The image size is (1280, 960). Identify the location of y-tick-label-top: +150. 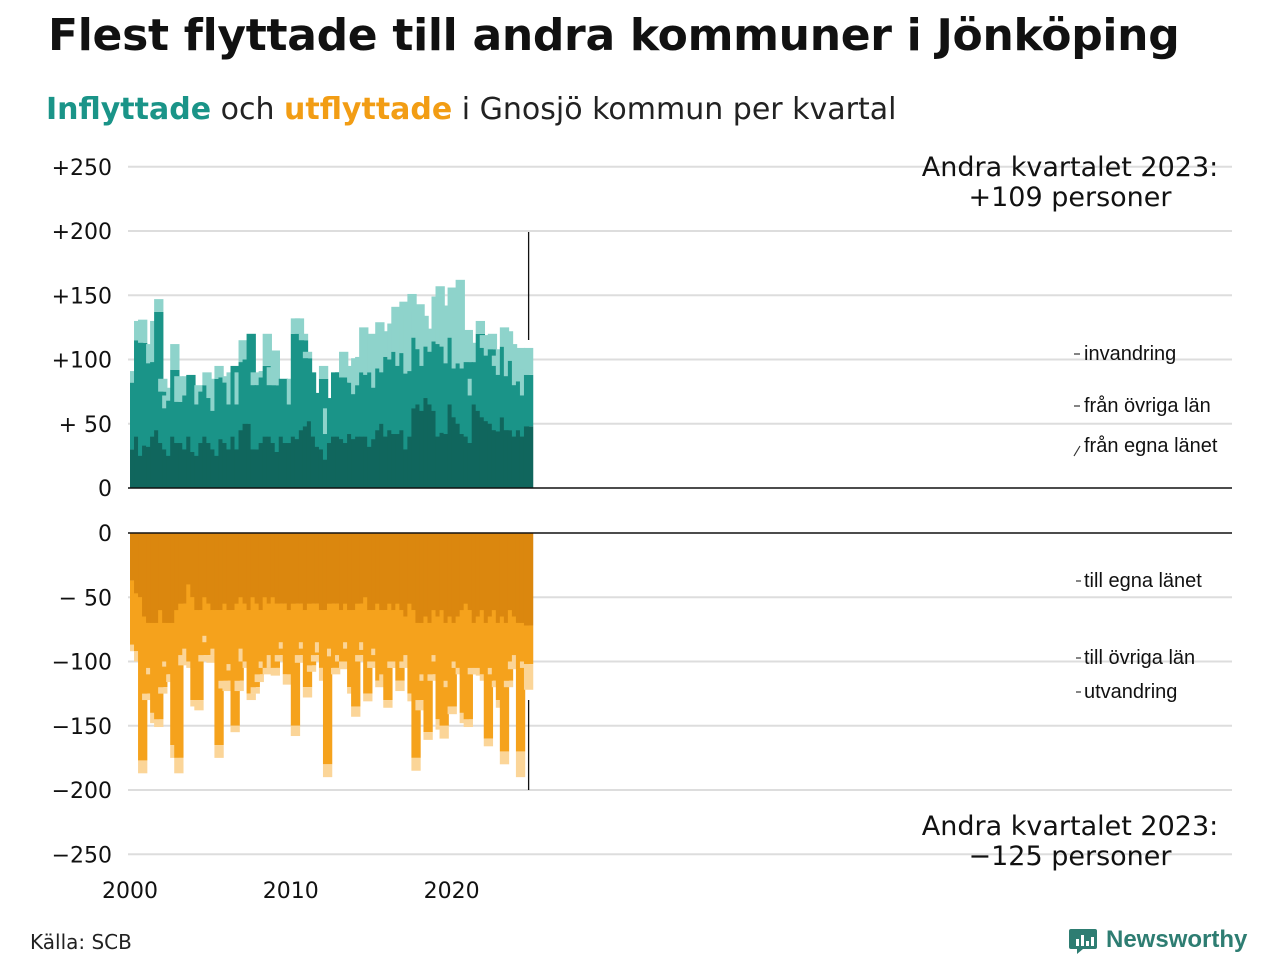
(82, 296).